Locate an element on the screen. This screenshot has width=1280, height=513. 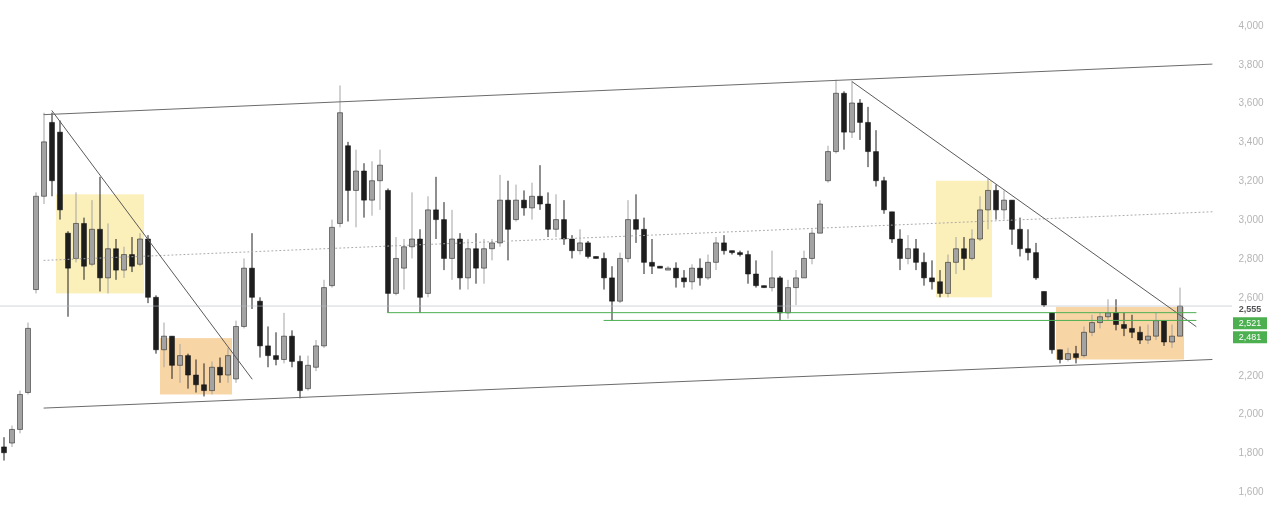
y-tick-label: 3,200 is located at coordinates (1251, 181).